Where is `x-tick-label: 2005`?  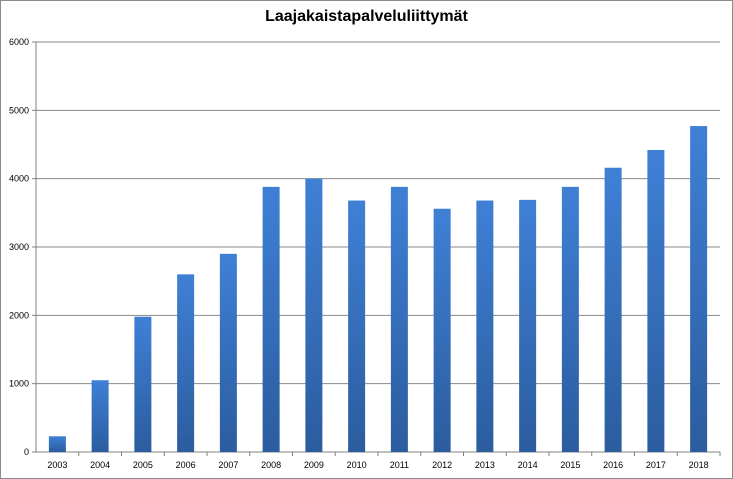
x-tick-label: 2005 is located at coordinates (143, 465).